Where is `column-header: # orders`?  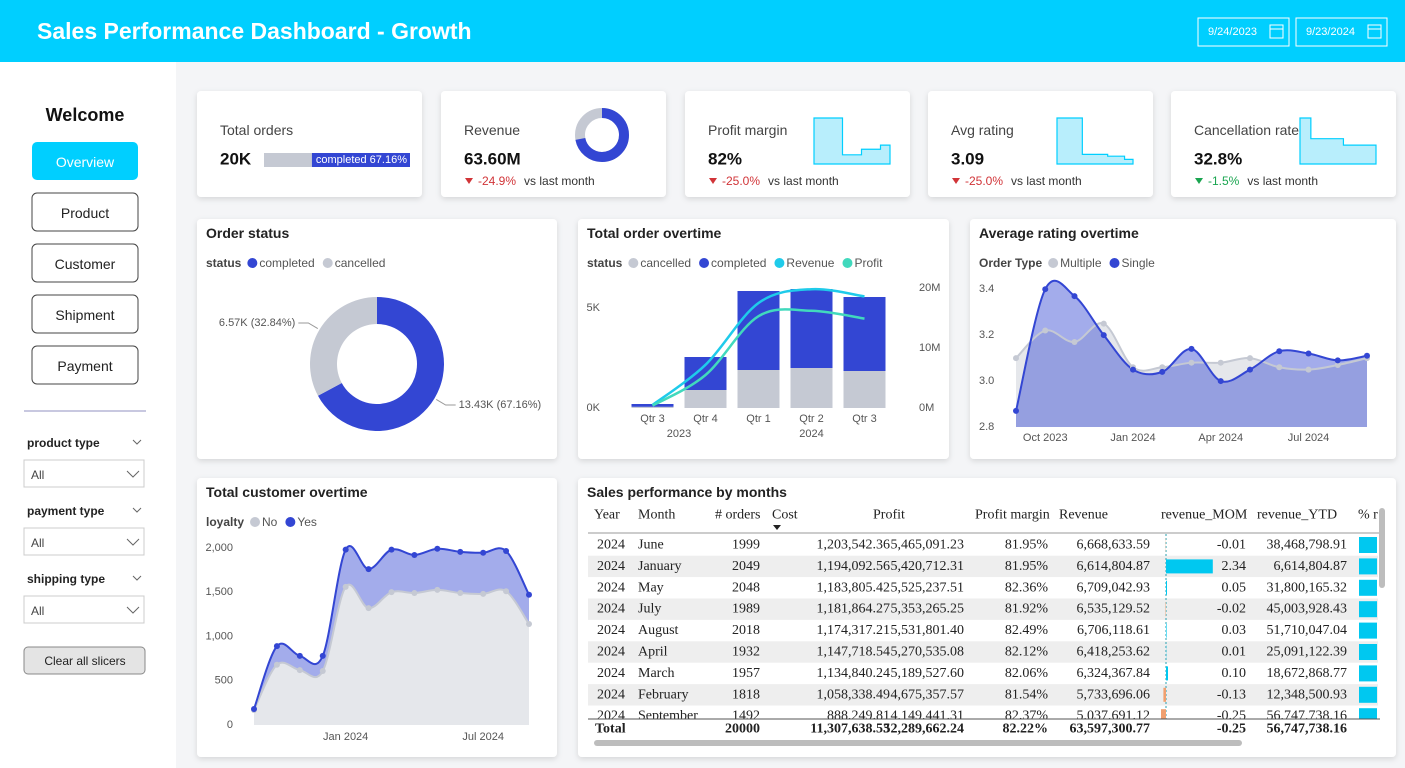 column-header: # orders is located at coordinates (738, 515).